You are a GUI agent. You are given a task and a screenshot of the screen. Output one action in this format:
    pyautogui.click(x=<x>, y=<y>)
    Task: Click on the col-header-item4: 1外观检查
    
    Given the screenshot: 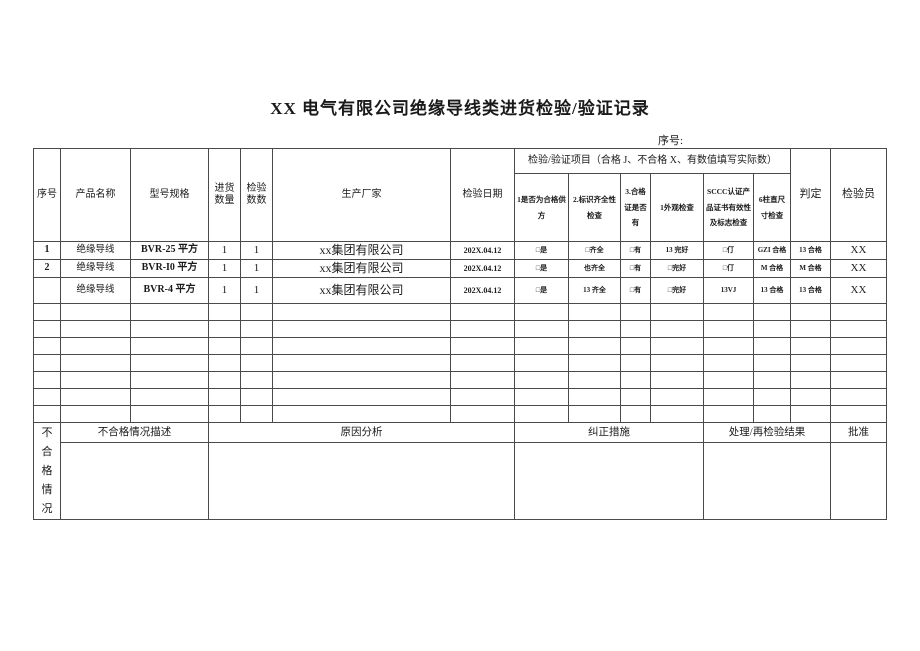 What is the action you would take?
    pyautogui.click(x=677, y=207)
    